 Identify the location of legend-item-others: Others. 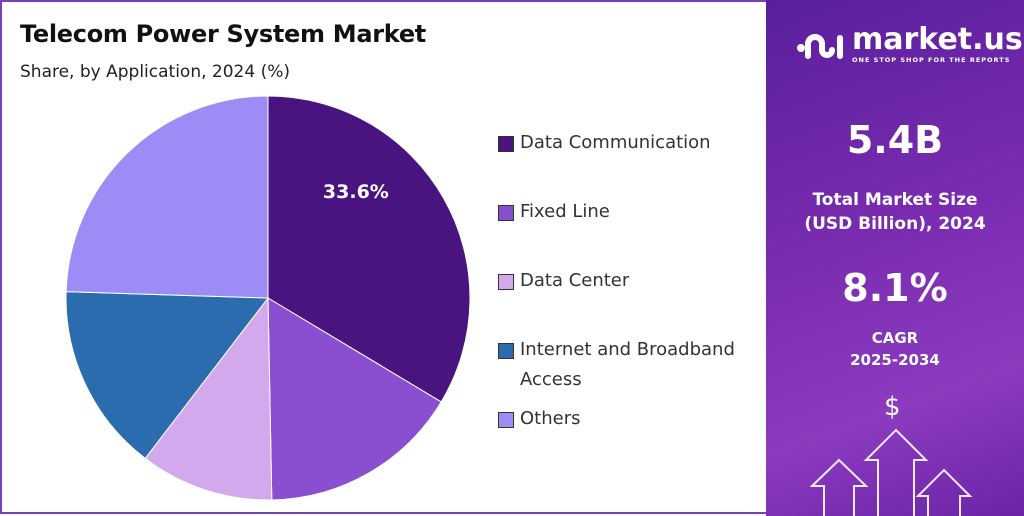
(628, 419).